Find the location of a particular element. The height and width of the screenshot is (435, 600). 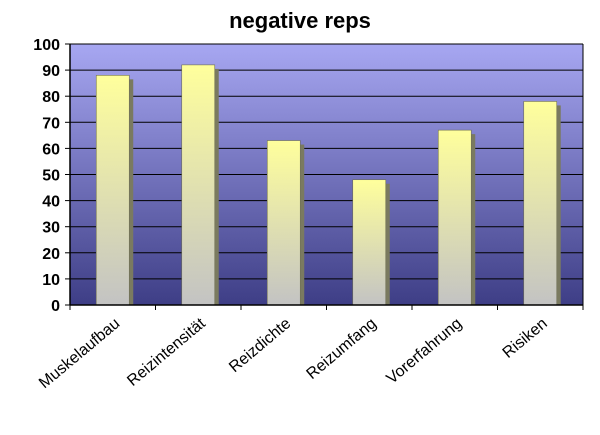

y-tick-label: 100 is located at coordinates (46, 45).